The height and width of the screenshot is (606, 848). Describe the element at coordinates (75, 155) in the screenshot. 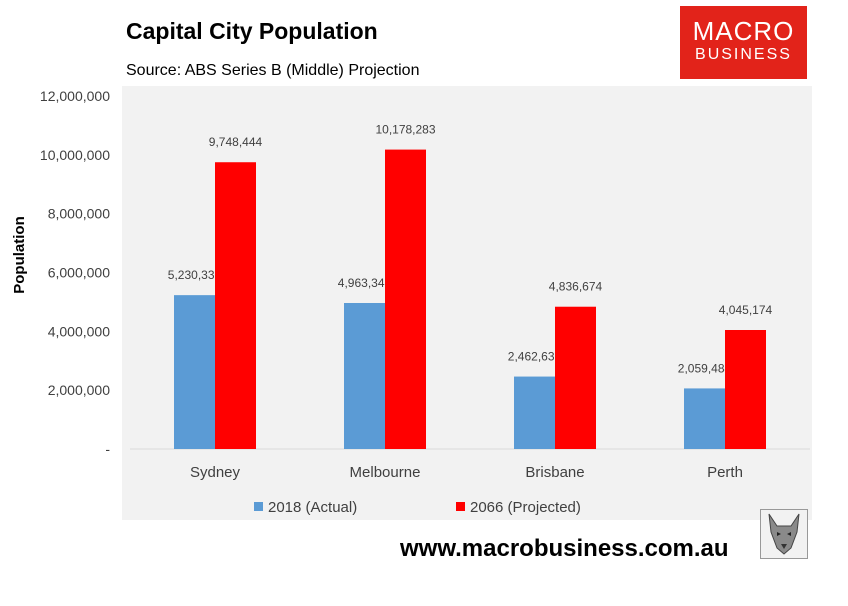

I see `y-tick-label: 10,000,000` at that location.